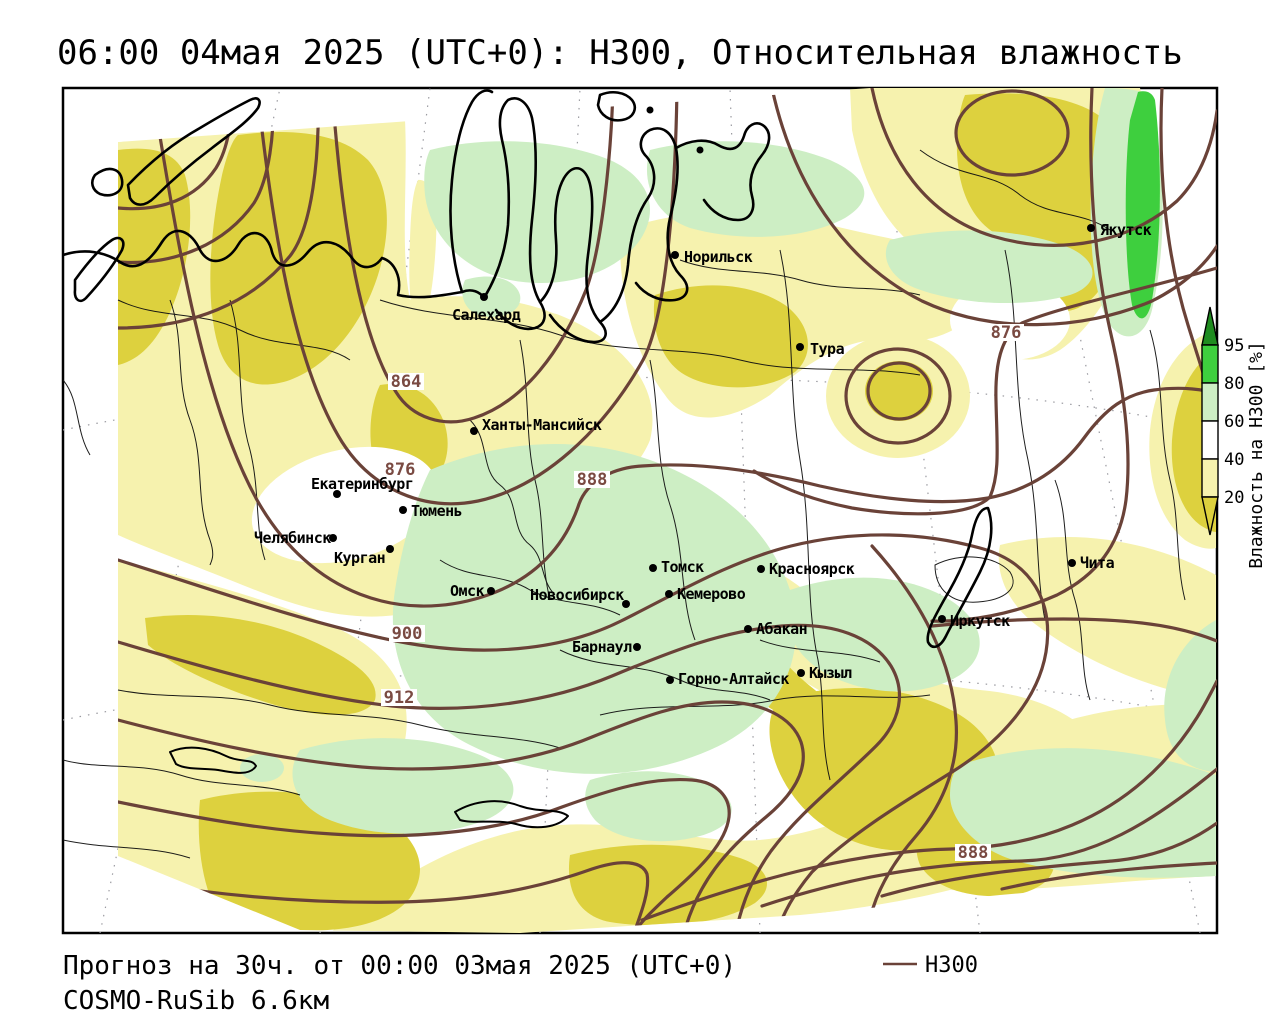 The image size is (1280, 1024). I want to click on city-label: Норильск, so click(718, 257).